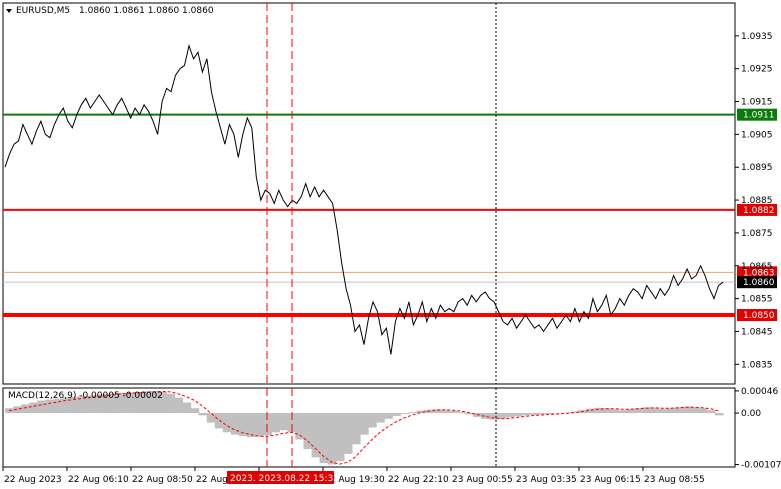 Image resolution: width=781 pixels, height=489 pixels. Describe the element at coordinates (757, 37) in the screenshot. I see `y-tick-label: 1.0935` at that location.